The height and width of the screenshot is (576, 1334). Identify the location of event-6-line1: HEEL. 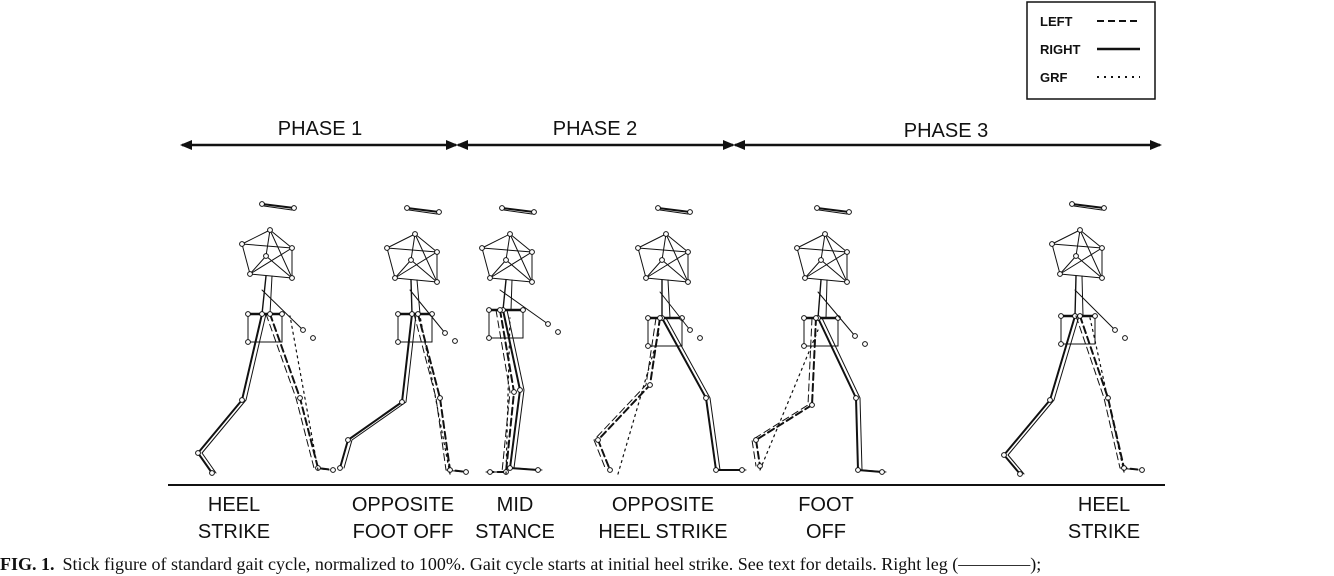
(1104, 505).